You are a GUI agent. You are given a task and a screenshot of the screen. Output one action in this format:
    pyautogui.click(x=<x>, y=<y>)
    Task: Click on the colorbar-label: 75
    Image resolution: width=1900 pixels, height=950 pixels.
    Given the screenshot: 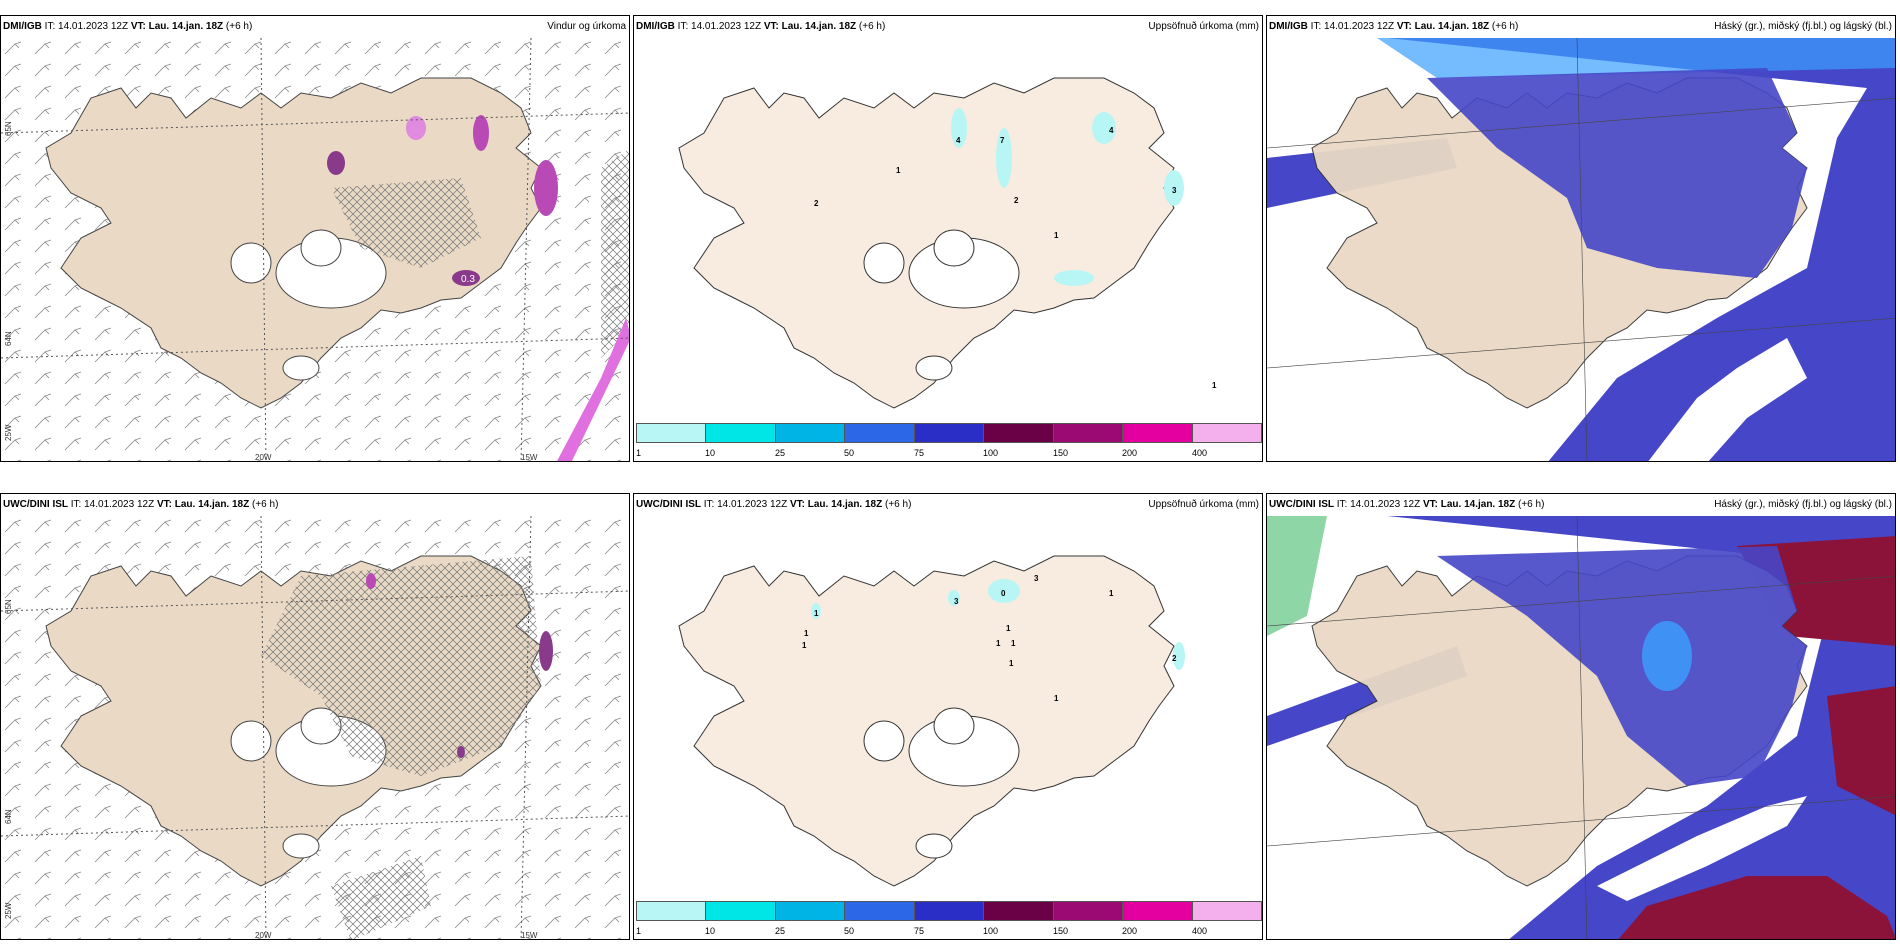 What is the action you would take?
    pyautogui.click(x=919, y=453)
    